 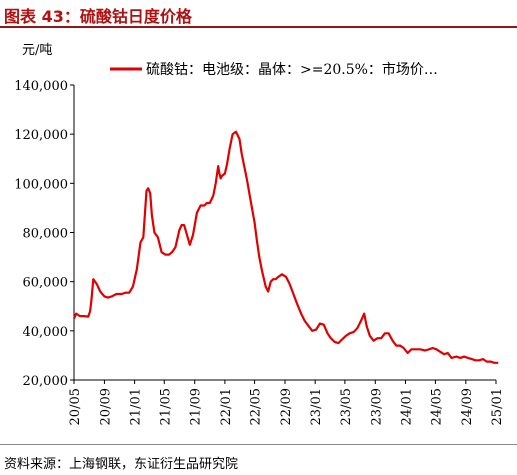 What do you see at coordinates (75, 406) in the screenshot?
I see `x-tick-label: 20/05` at bounding box center [75, 406].